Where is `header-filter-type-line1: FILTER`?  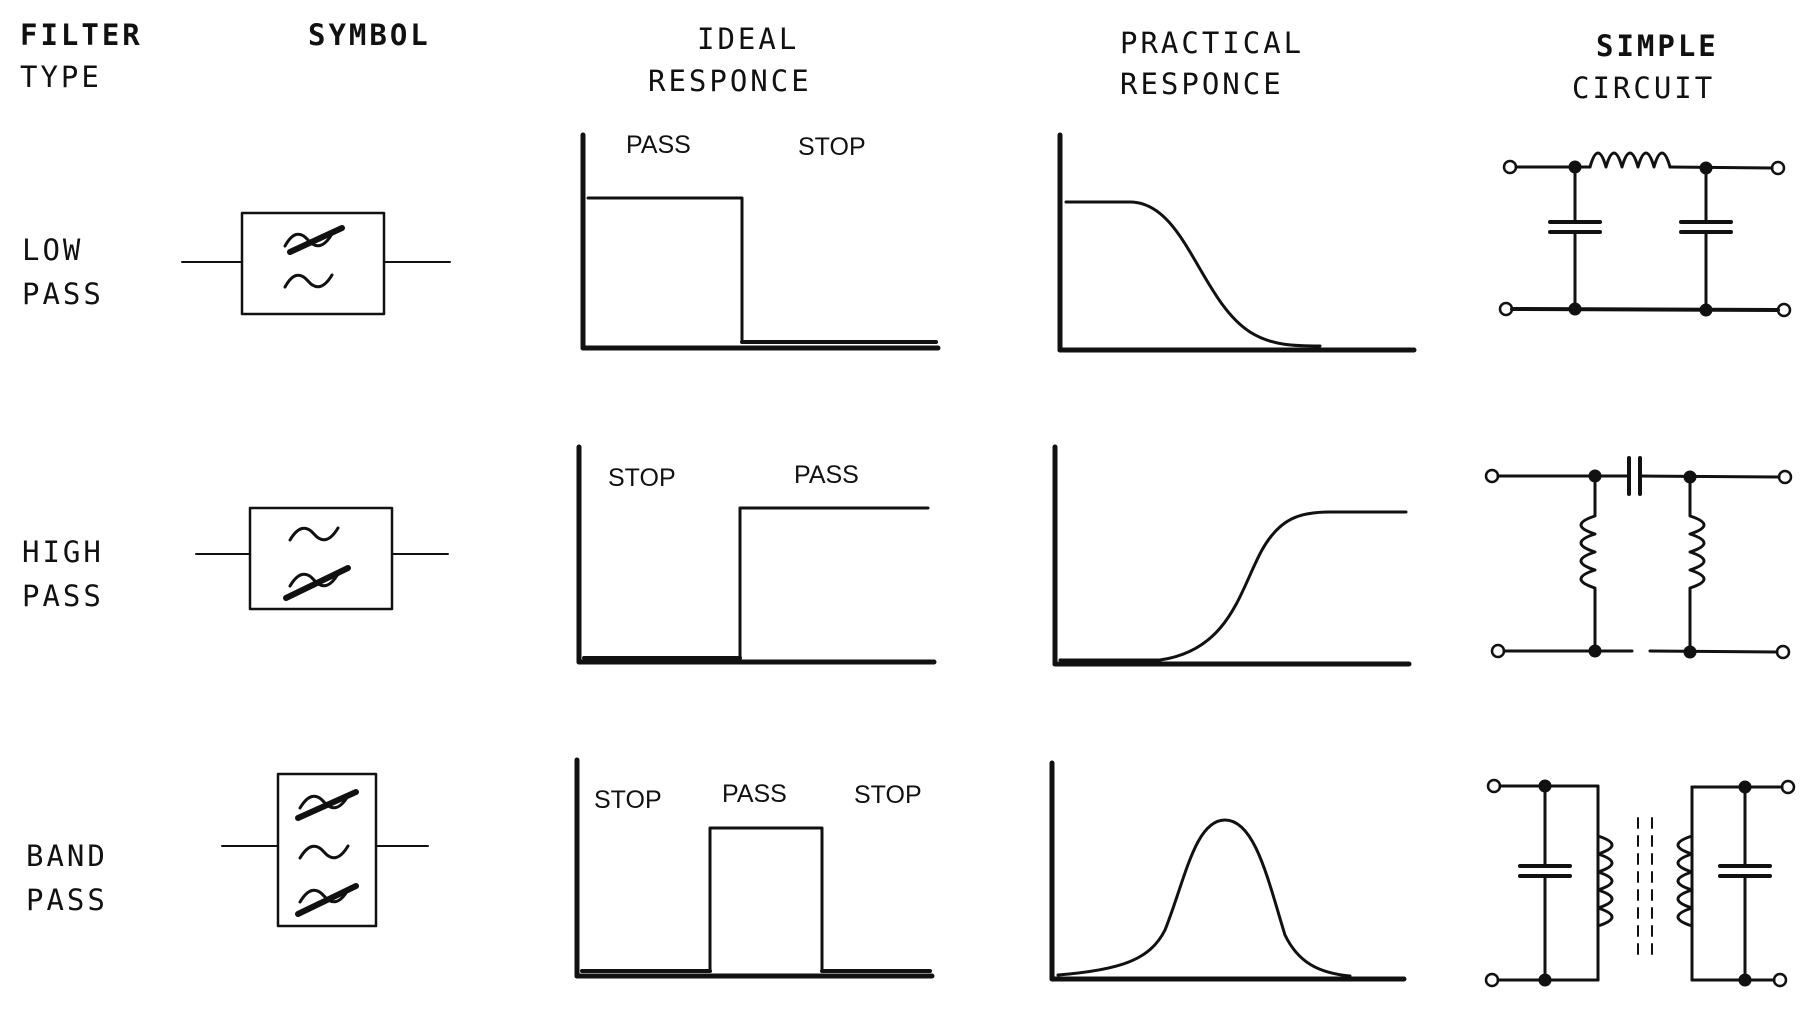
header-filter-type-line1: FILTER is located at coordinates (81, 35).